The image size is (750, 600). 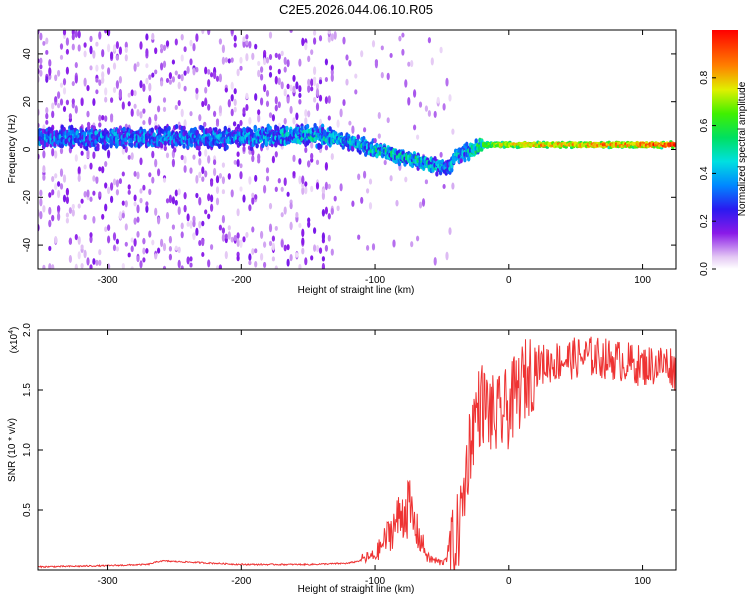 I want to click on x-tick-label: -200, so click(x=241, y=581).